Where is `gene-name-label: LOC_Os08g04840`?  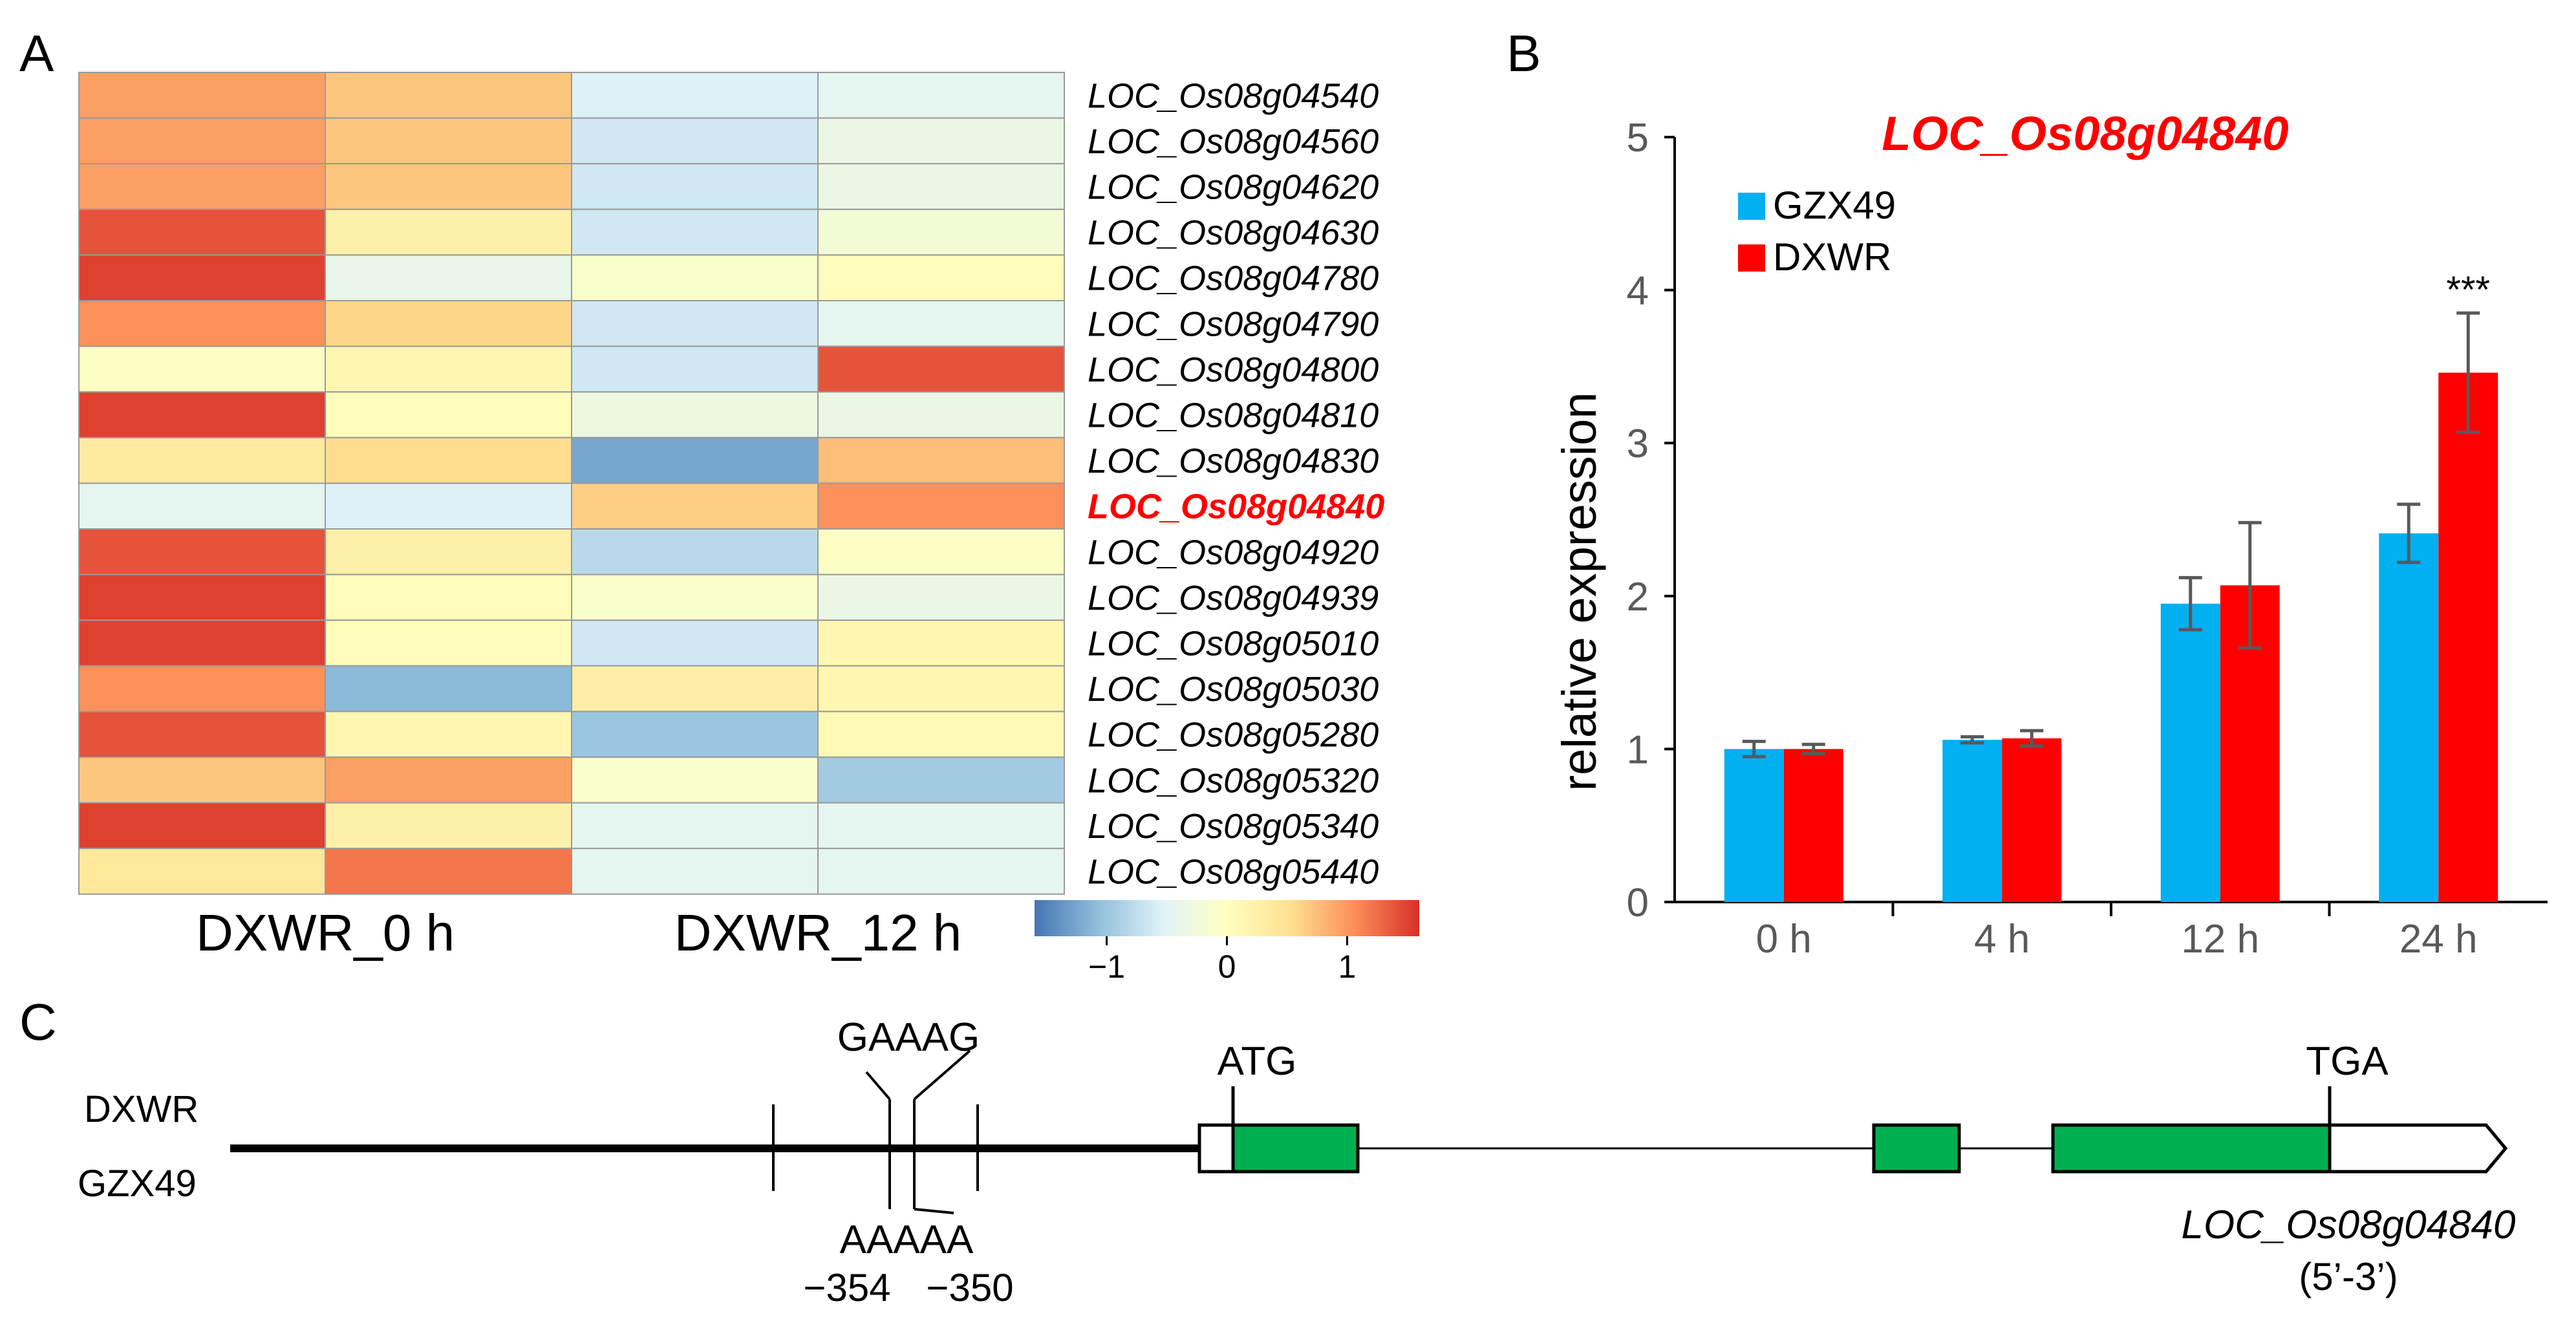
gene-name-label: LOC_Os08g04840 is located at coordinates (2348, 1225).